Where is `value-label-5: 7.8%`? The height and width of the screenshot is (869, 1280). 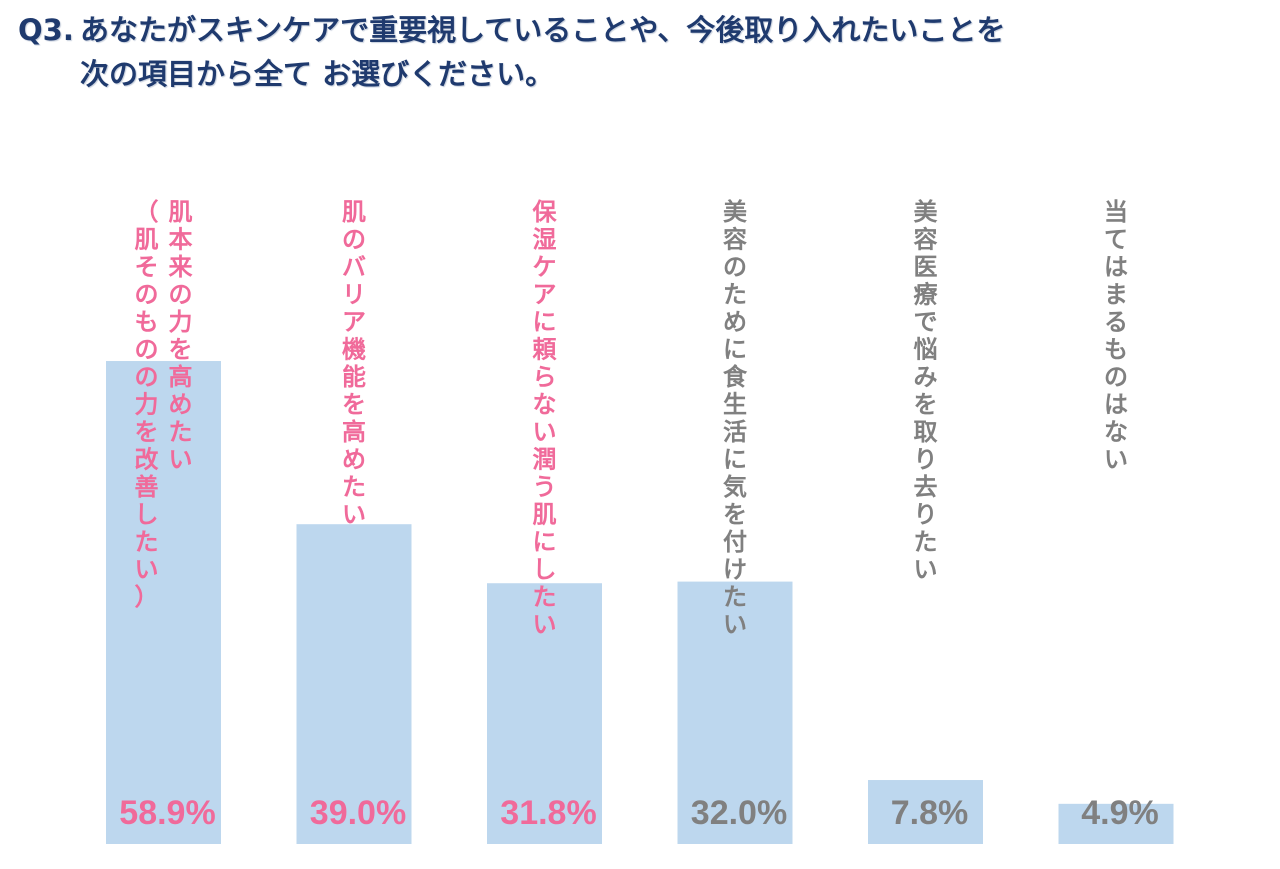
value-label-5: 7.8% is located at coordinates (930, 813).